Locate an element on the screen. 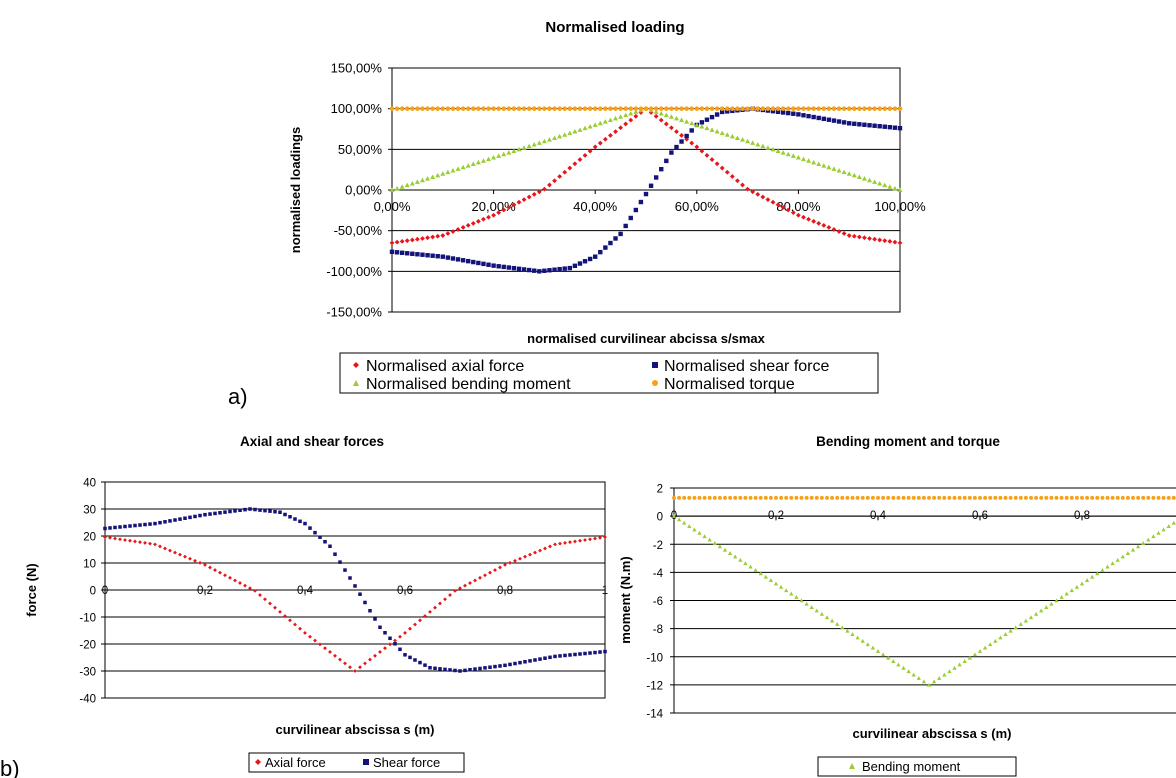 Image resolution: width=1176 pixels, height=778 pixels. series-axial is located at coordinates (646, 176).